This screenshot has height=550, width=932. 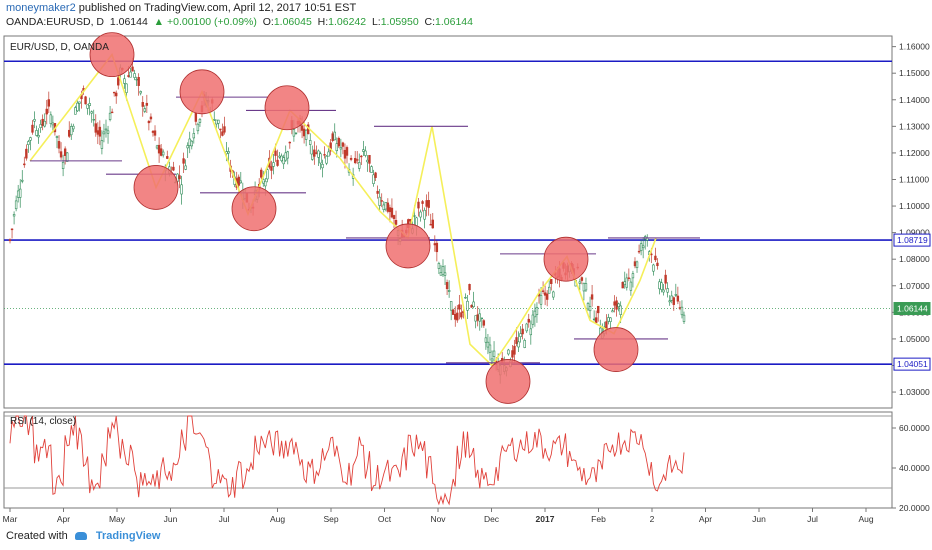 I want to click on y-tick-label: 1.05000, so click(x=914, y=339).